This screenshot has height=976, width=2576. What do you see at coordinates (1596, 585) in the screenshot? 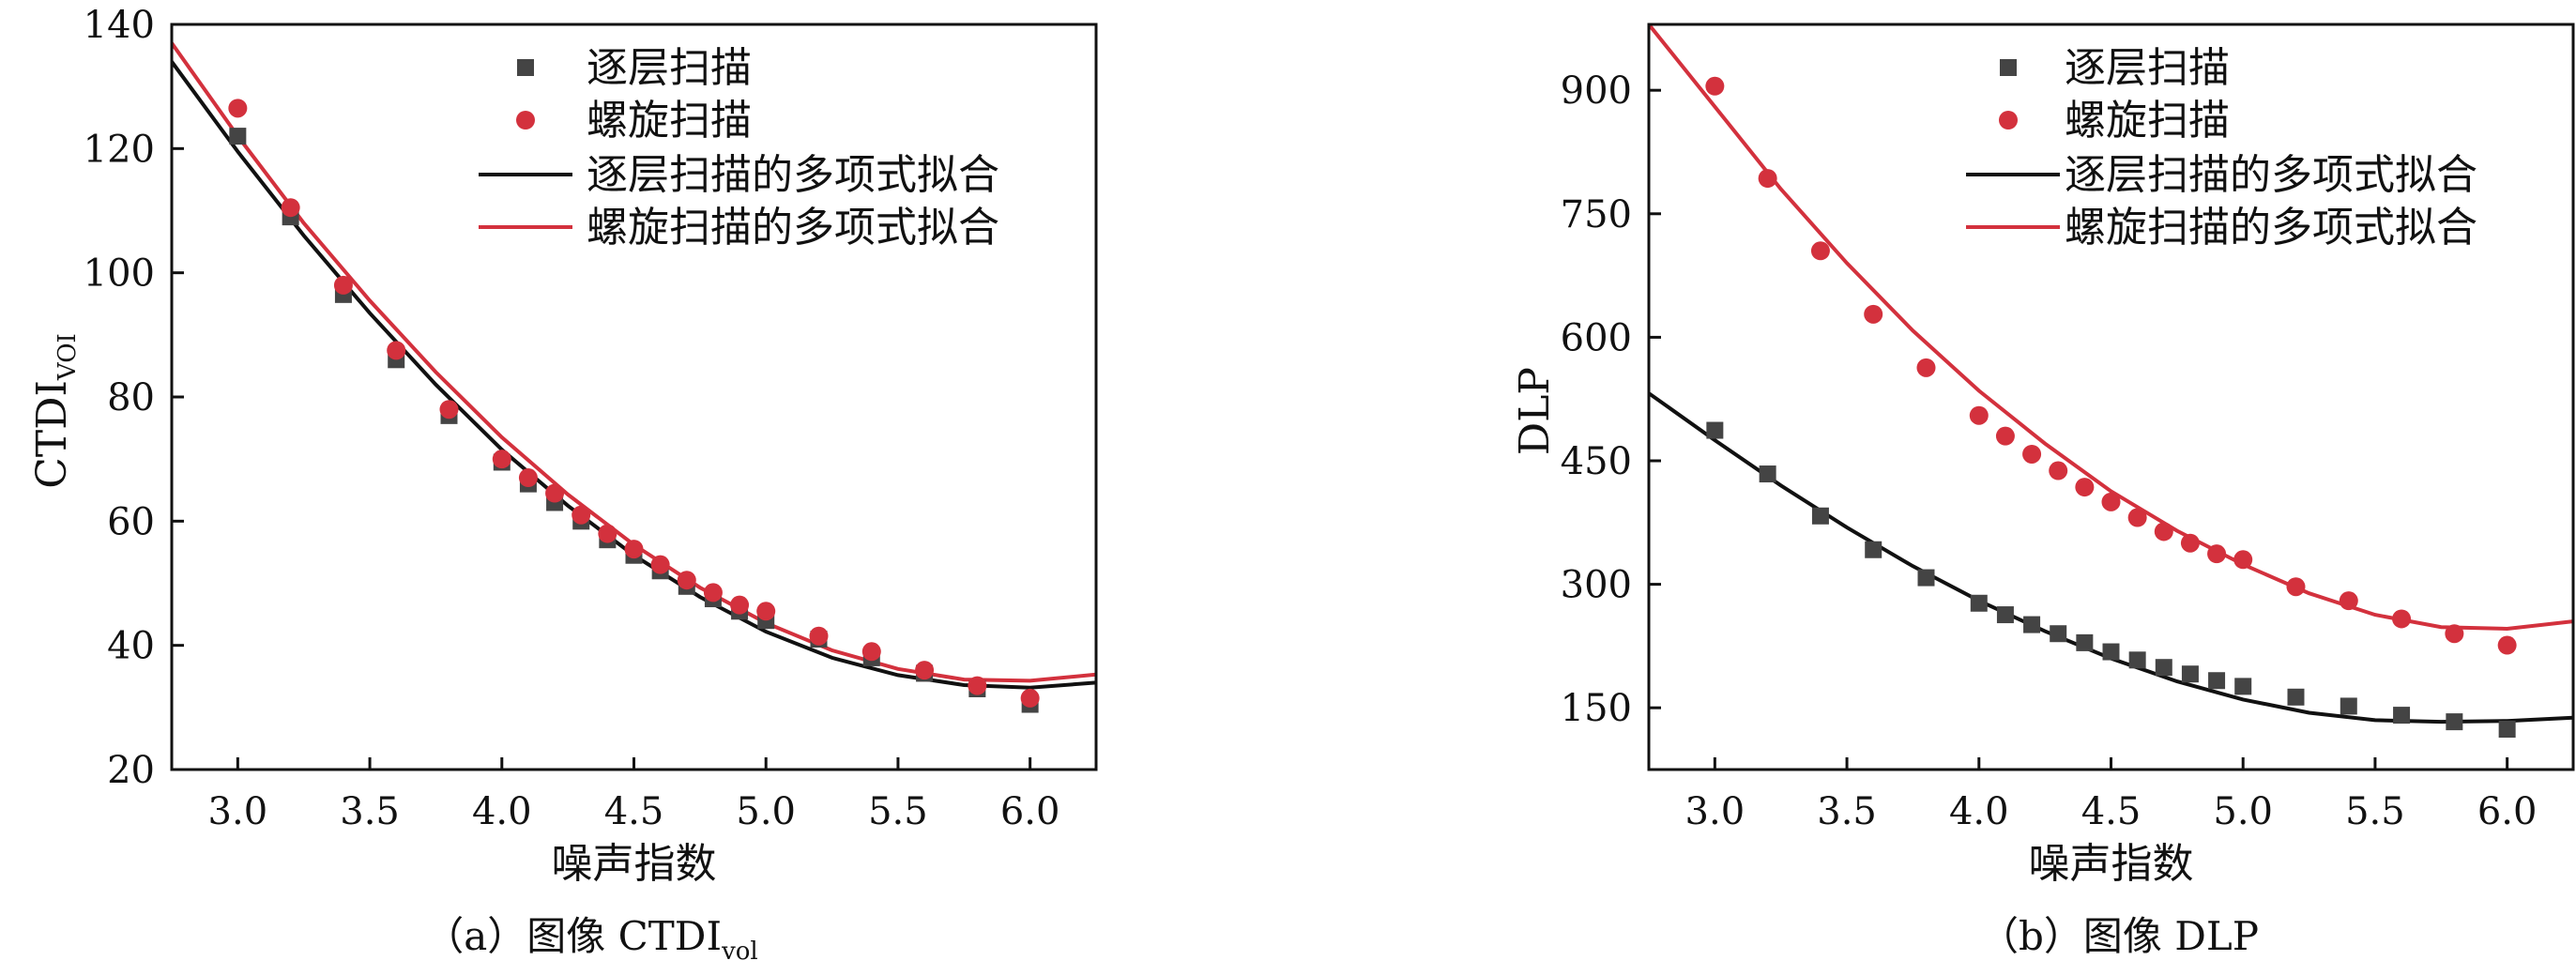
I see `y-tick-label: 300` at bounding box center [1596, 585].